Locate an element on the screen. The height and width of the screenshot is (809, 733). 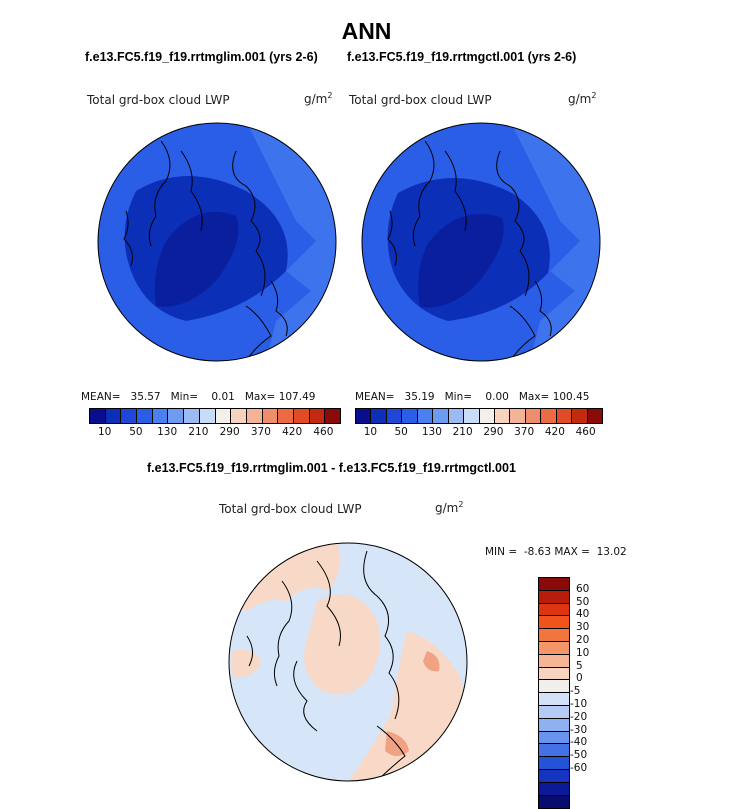
panel1-polar-map is located at coordinates (217, 242).